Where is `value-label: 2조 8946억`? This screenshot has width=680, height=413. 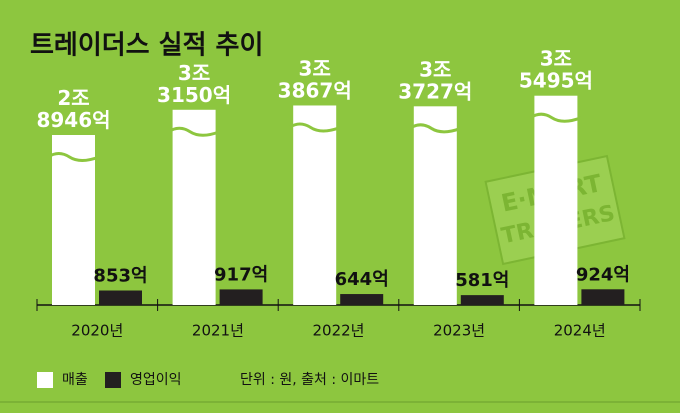 value-label: 2조 8946억 is located at coordinates (73, 109).